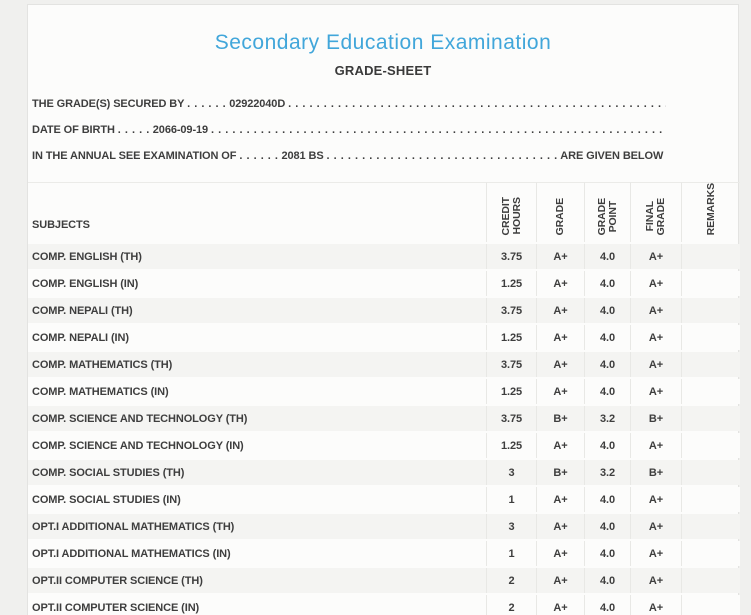  I want to click on credit-hours-cell: 1.25, so click(511, 284).